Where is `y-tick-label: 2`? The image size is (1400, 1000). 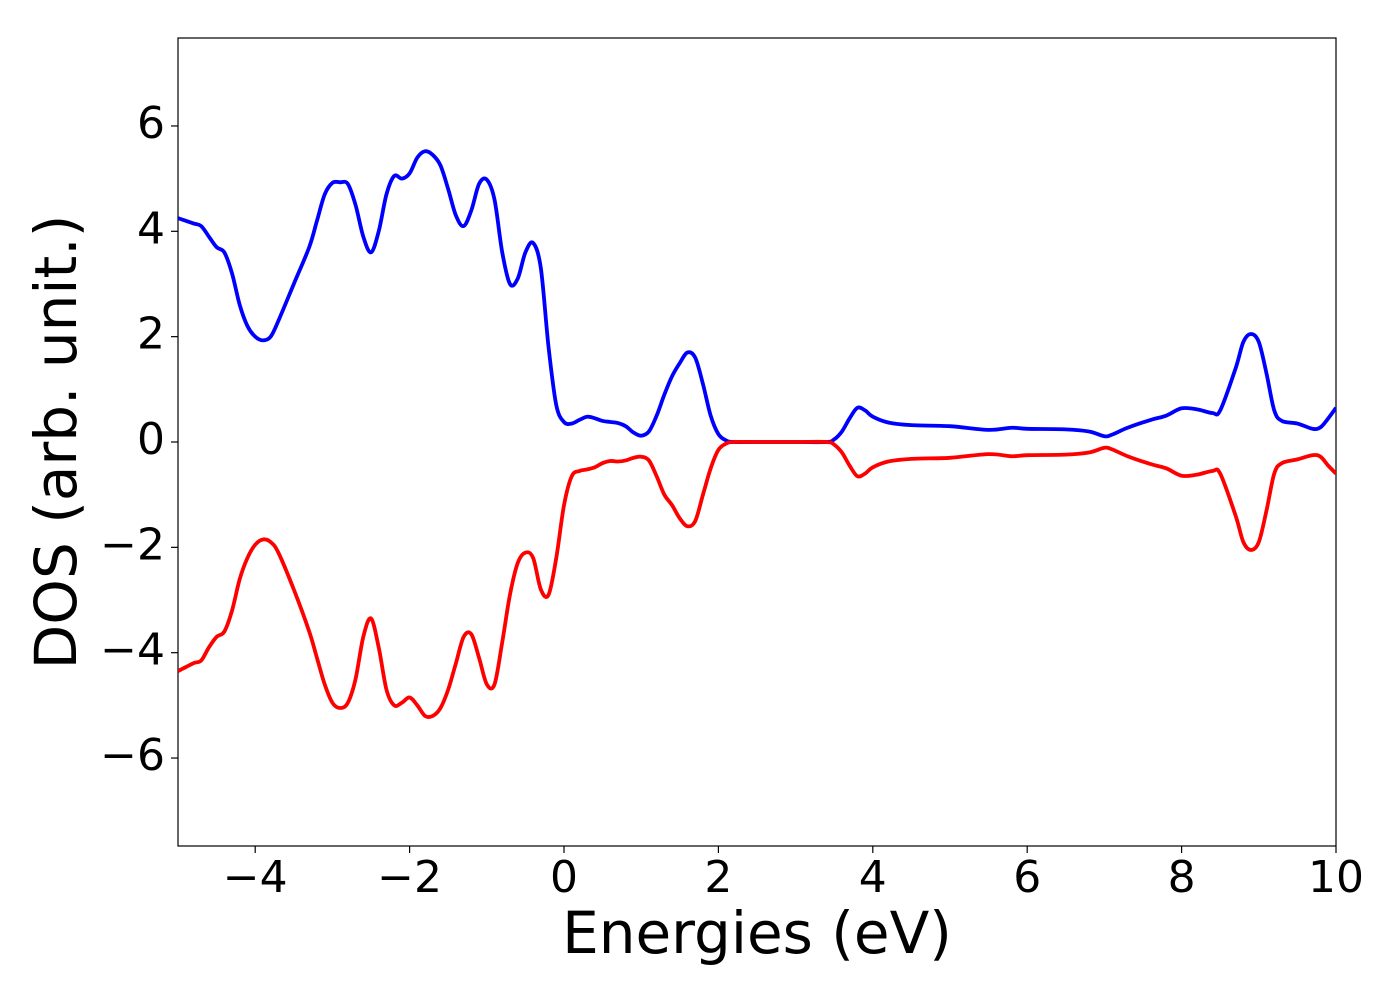 y-tick-label: 2 is located at coordinates (151, 334).